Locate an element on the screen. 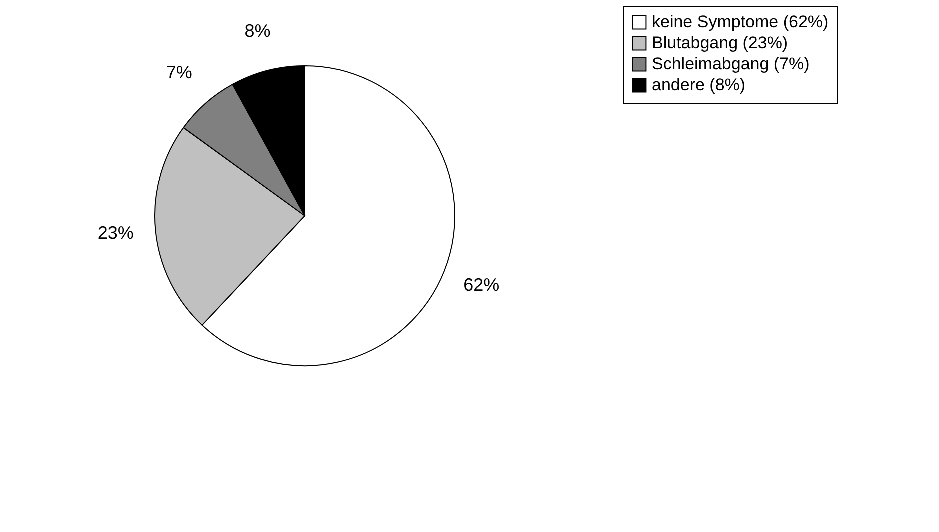  legend-label: Blutabgang (23%) is located at coordinates (720, 43).